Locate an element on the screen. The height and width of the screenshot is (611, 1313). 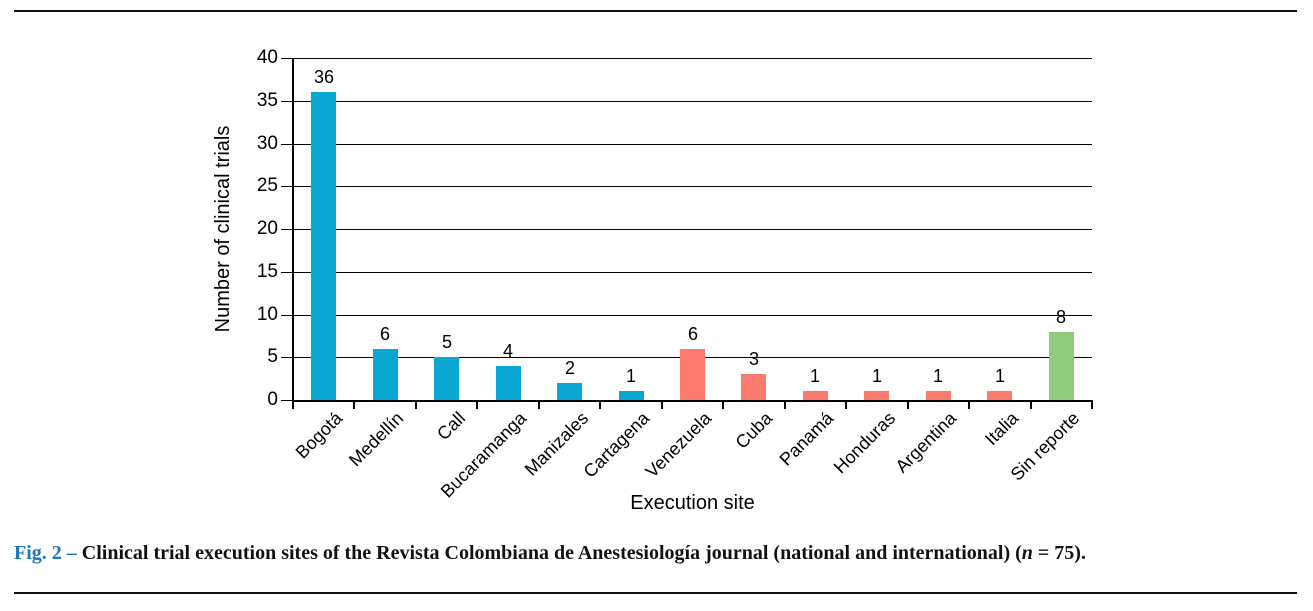
x-tick-label: Medellín is located at coordinates (376, 439).